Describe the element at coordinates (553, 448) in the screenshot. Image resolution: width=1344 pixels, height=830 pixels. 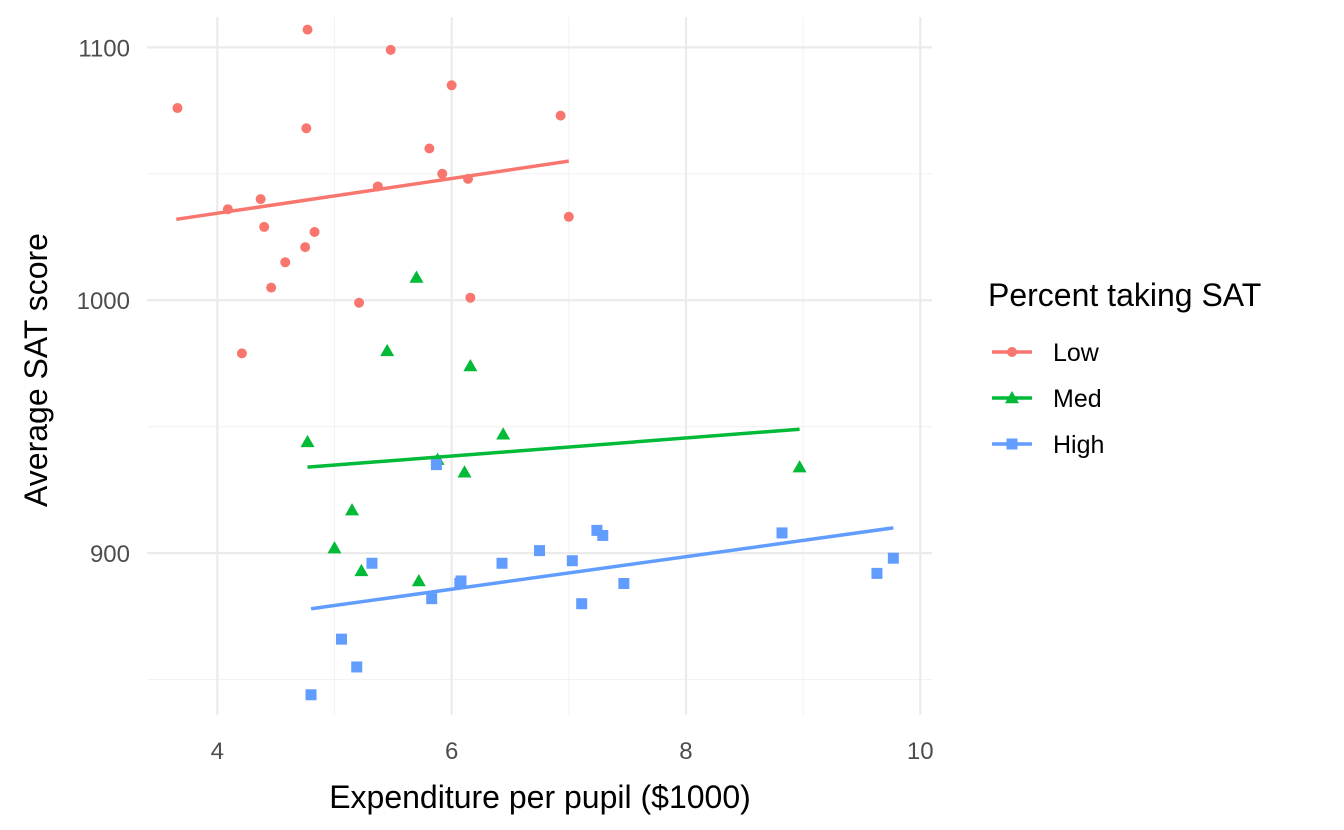
I see `fit-line-med` at that location.